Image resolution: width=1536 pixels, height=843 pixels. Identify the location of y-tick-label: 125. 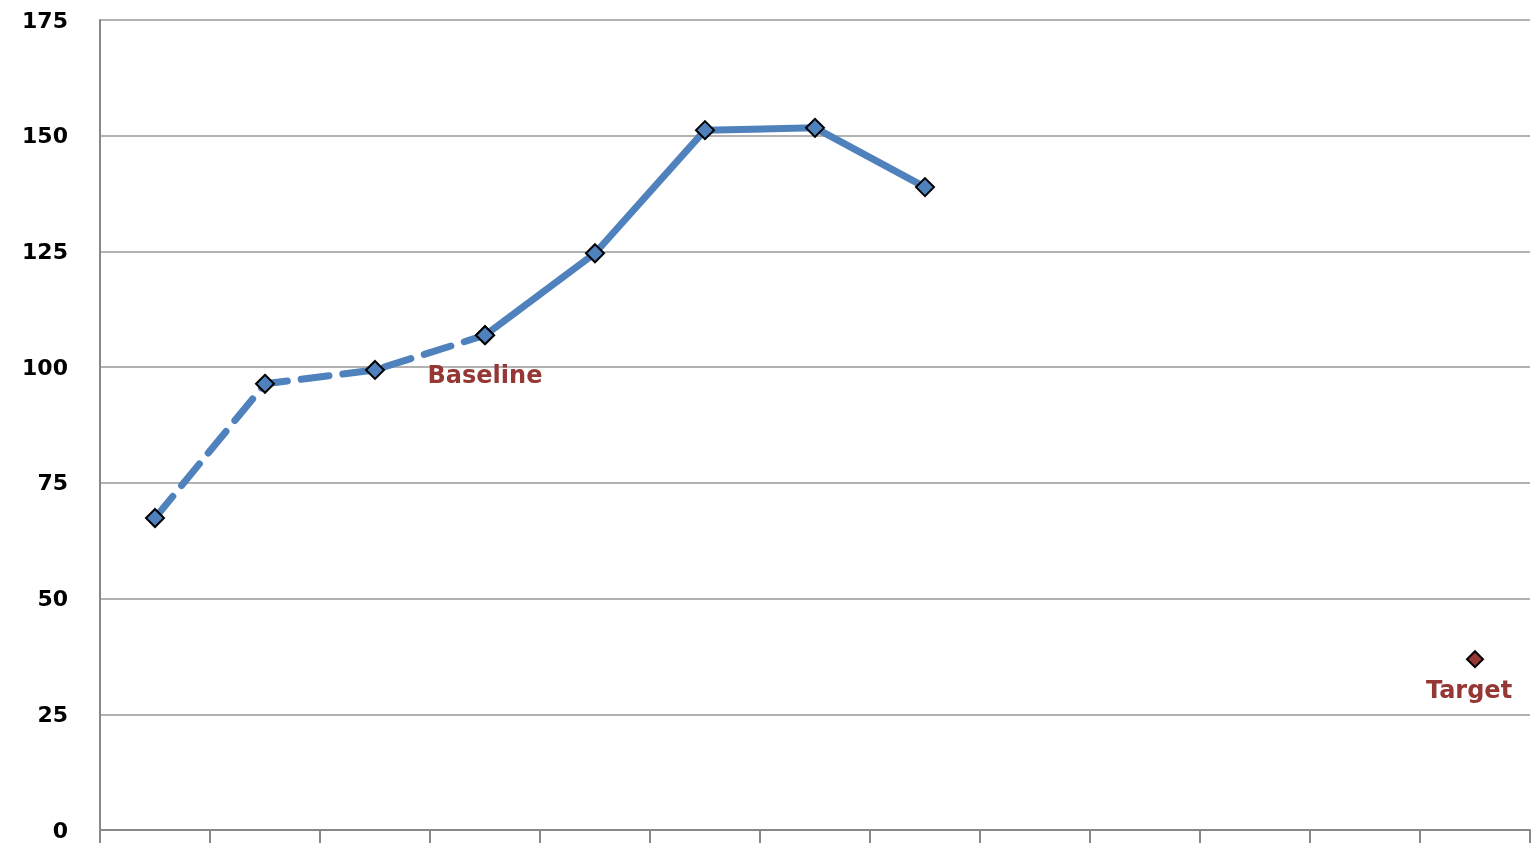
(45, 251).